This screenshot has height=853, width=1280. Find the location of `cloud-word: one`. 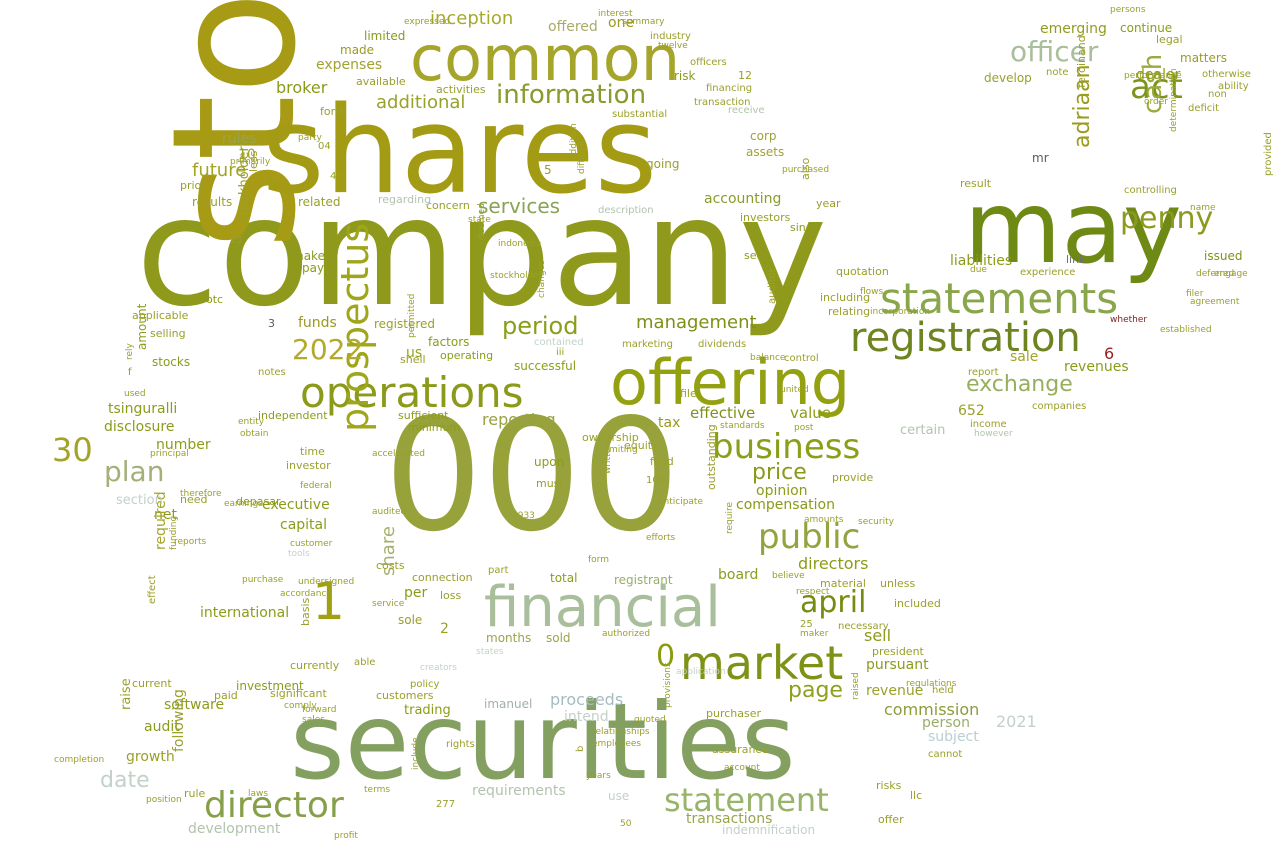

cloud-word: one is located at coordinates (621, 23).